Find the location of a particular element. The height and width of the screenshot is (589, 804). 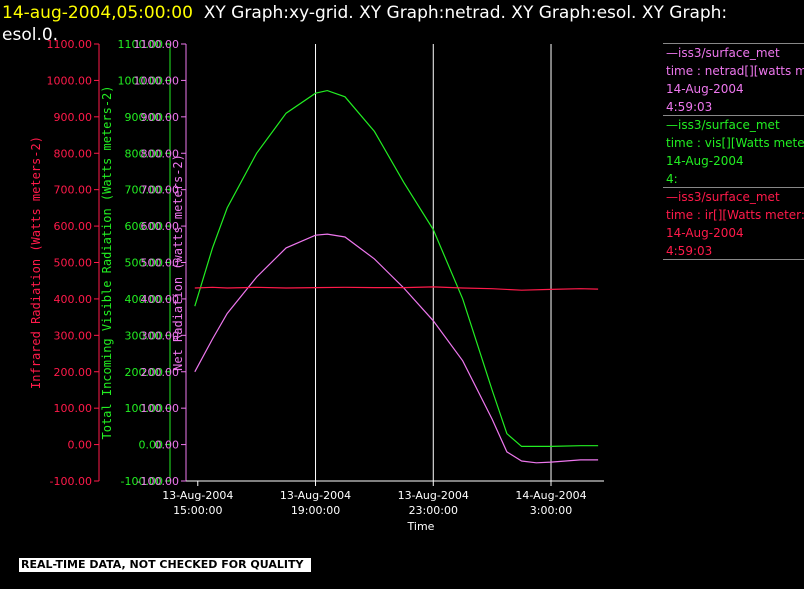

legend-line: time : netrad[][watts me is located at coordinates (735, 71).